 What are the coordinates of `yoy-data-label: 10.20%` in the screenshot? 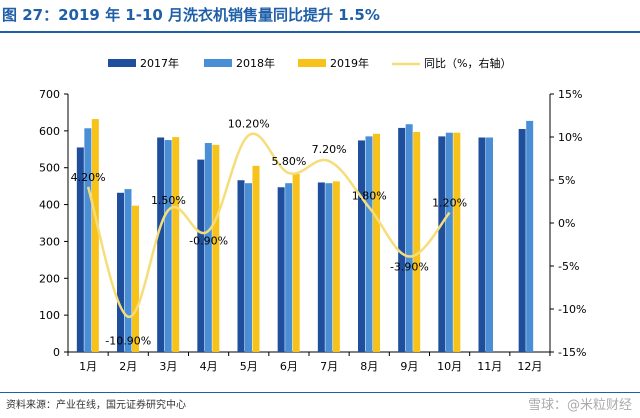 It's located at (249, 123).